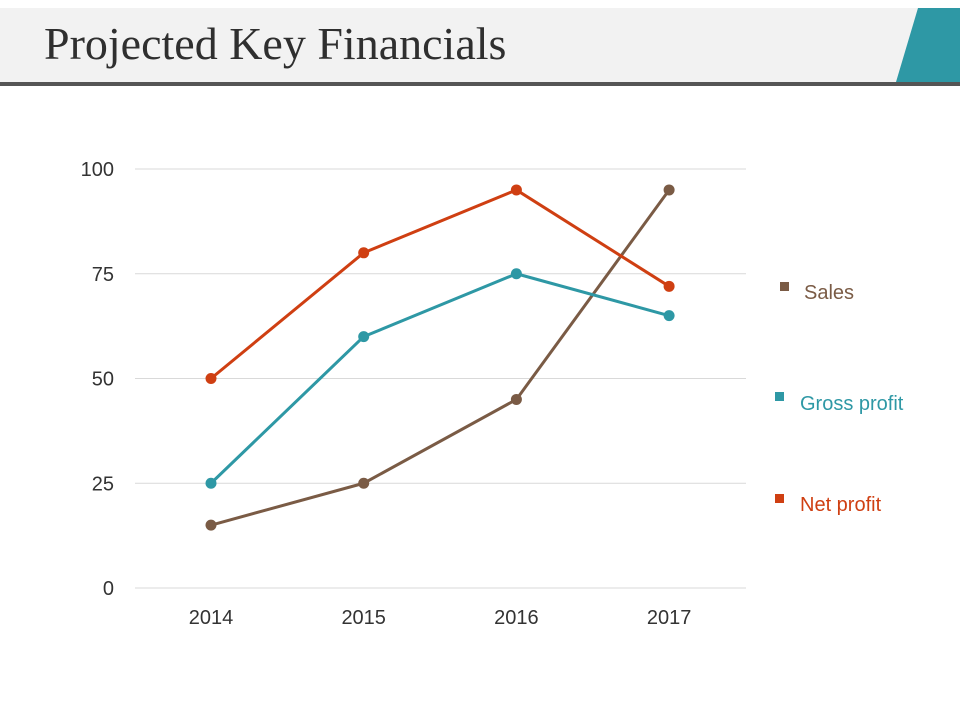  Describe the element at coordinates (829, 293) in the screenshot. I see `legend-label-sales: Sales` at that location.